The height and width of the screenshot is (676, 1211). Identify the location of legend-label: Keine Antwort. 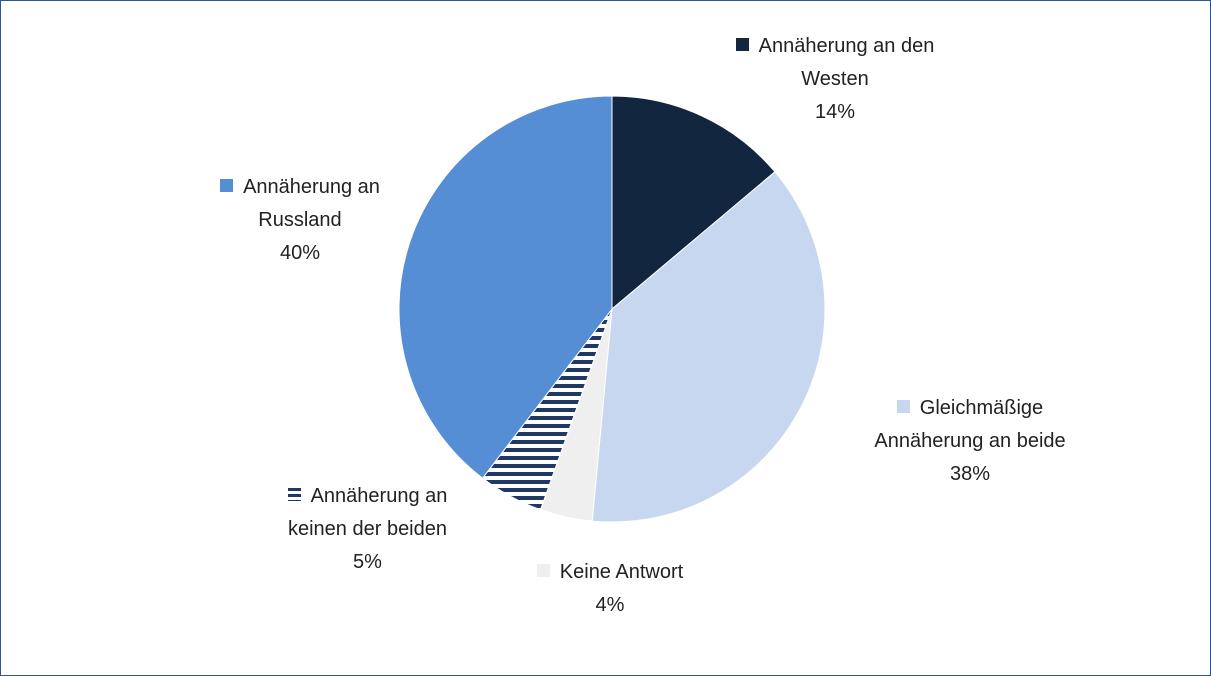
(621, 572).